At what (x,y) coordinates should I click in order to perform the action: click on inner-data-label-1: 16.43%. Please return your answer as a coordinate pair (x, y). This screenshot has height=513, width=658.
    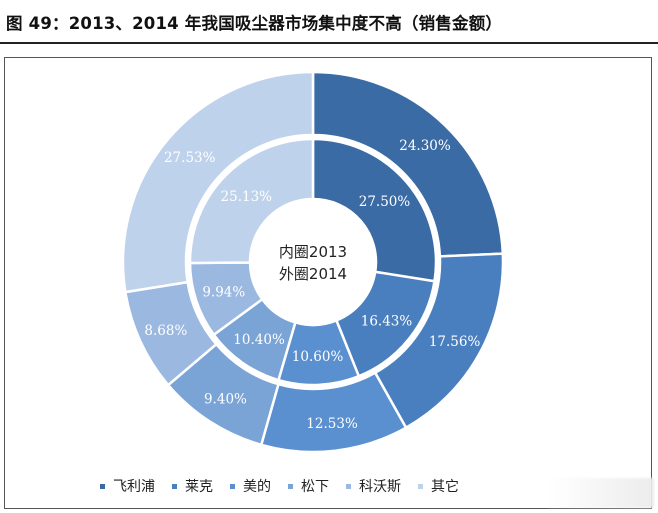
    Looking at the image, I should click on (387, 322).